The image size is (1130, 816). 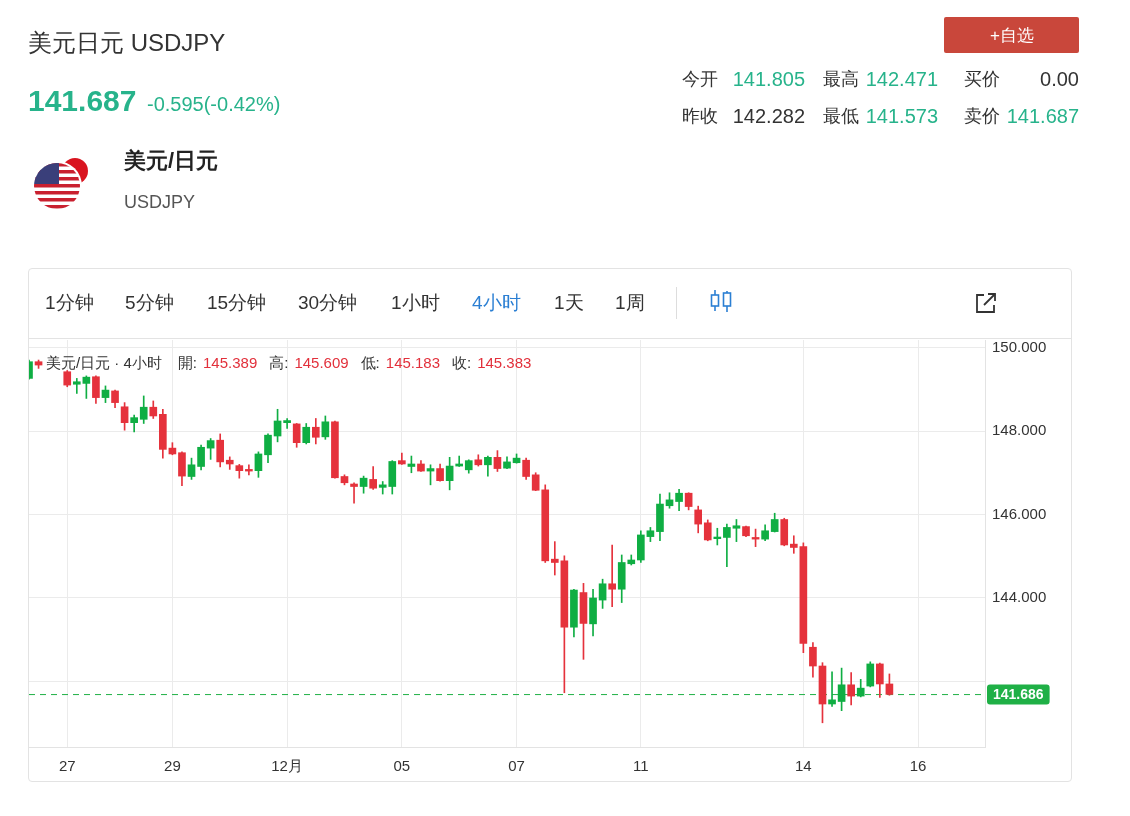 What do you see at coordinates (1012, 35) in the screenshot?
I see `text: +自选` at bounding box center [1012, 35].